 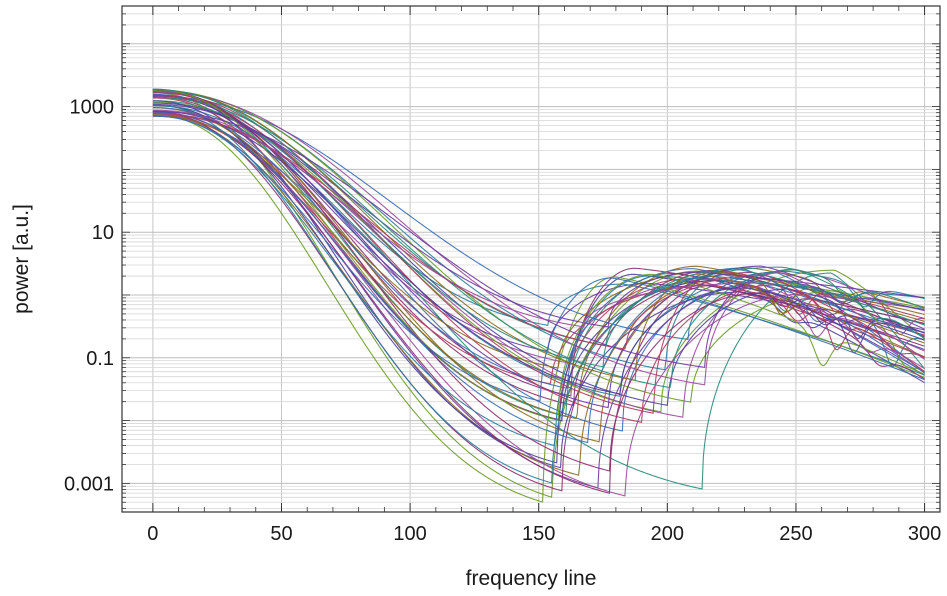 I want to click on x-tick-label: 200, so click(x=667, y=534).